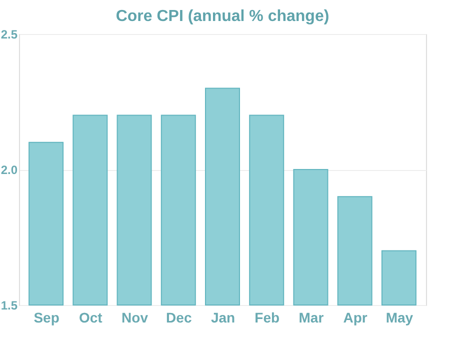 This screenshot has width=454, height=341. Describe the element at coordinates (90, 318) in the screenshot. I see `x-tick-label: Oct` at that location.